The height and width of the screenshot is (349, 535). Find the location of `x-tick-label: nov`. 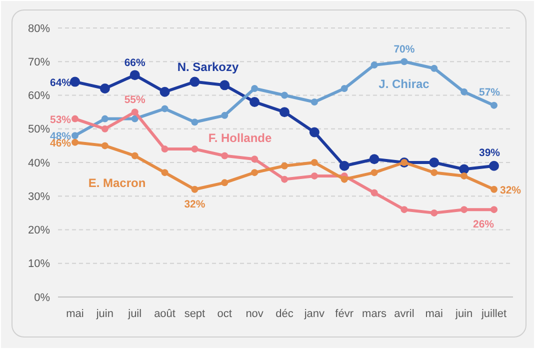

x-tick-label: nov is located at coordinates (255, 314).